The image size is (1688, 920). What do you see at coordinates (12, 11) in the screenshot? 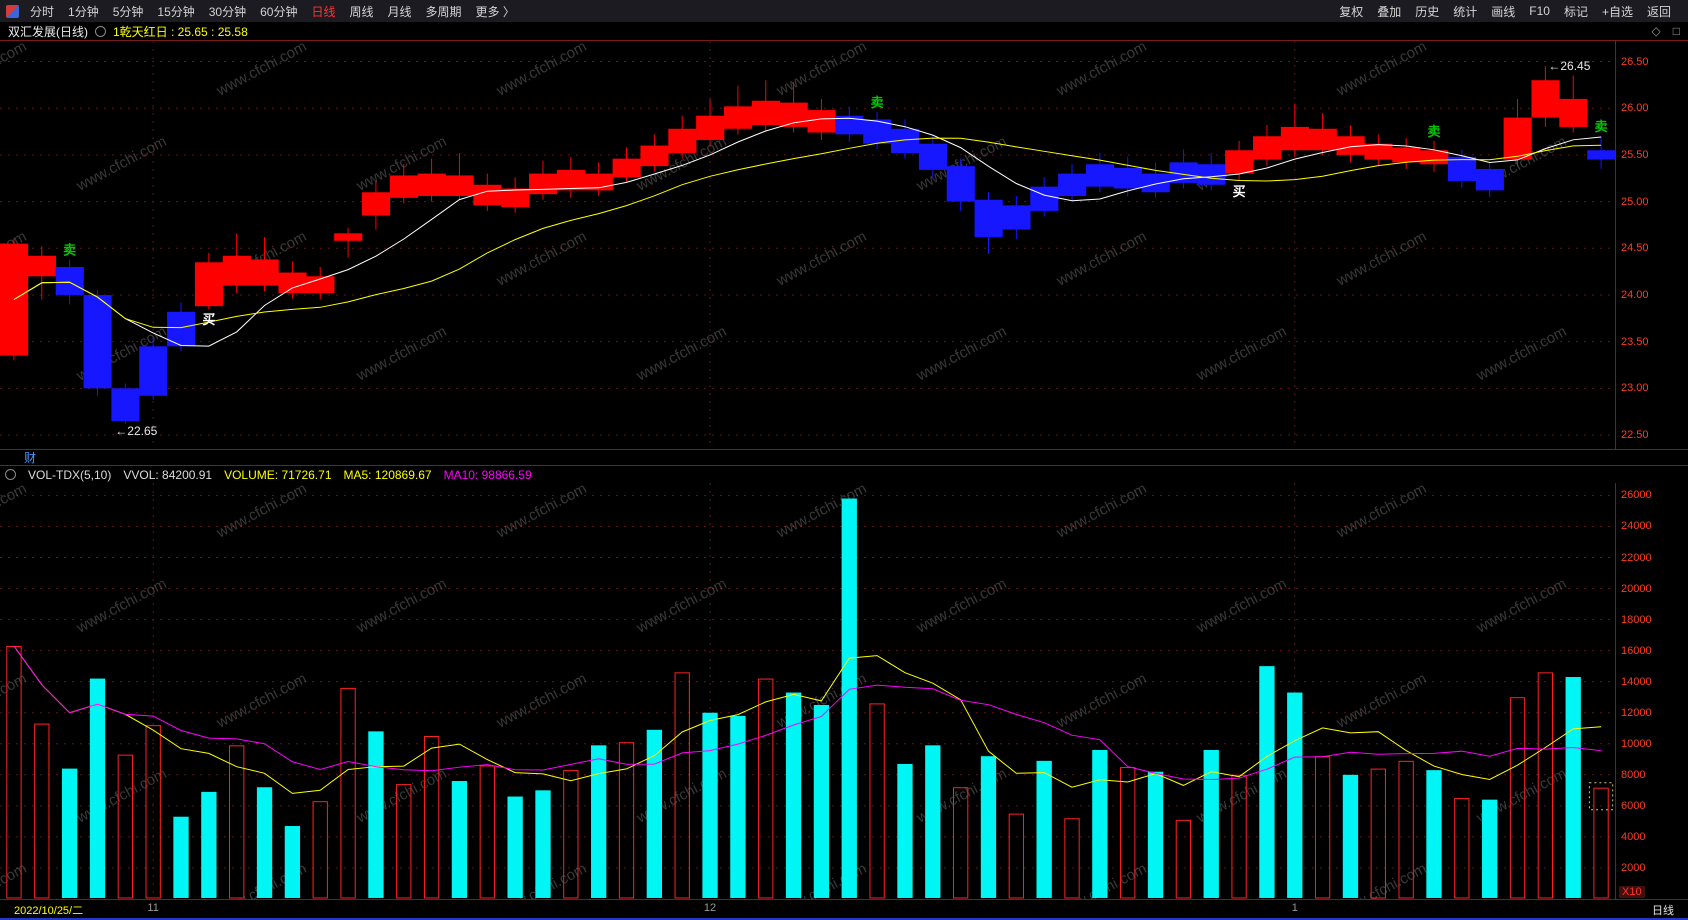
I see `app-menu-icon` at bounding box center [12, 11].